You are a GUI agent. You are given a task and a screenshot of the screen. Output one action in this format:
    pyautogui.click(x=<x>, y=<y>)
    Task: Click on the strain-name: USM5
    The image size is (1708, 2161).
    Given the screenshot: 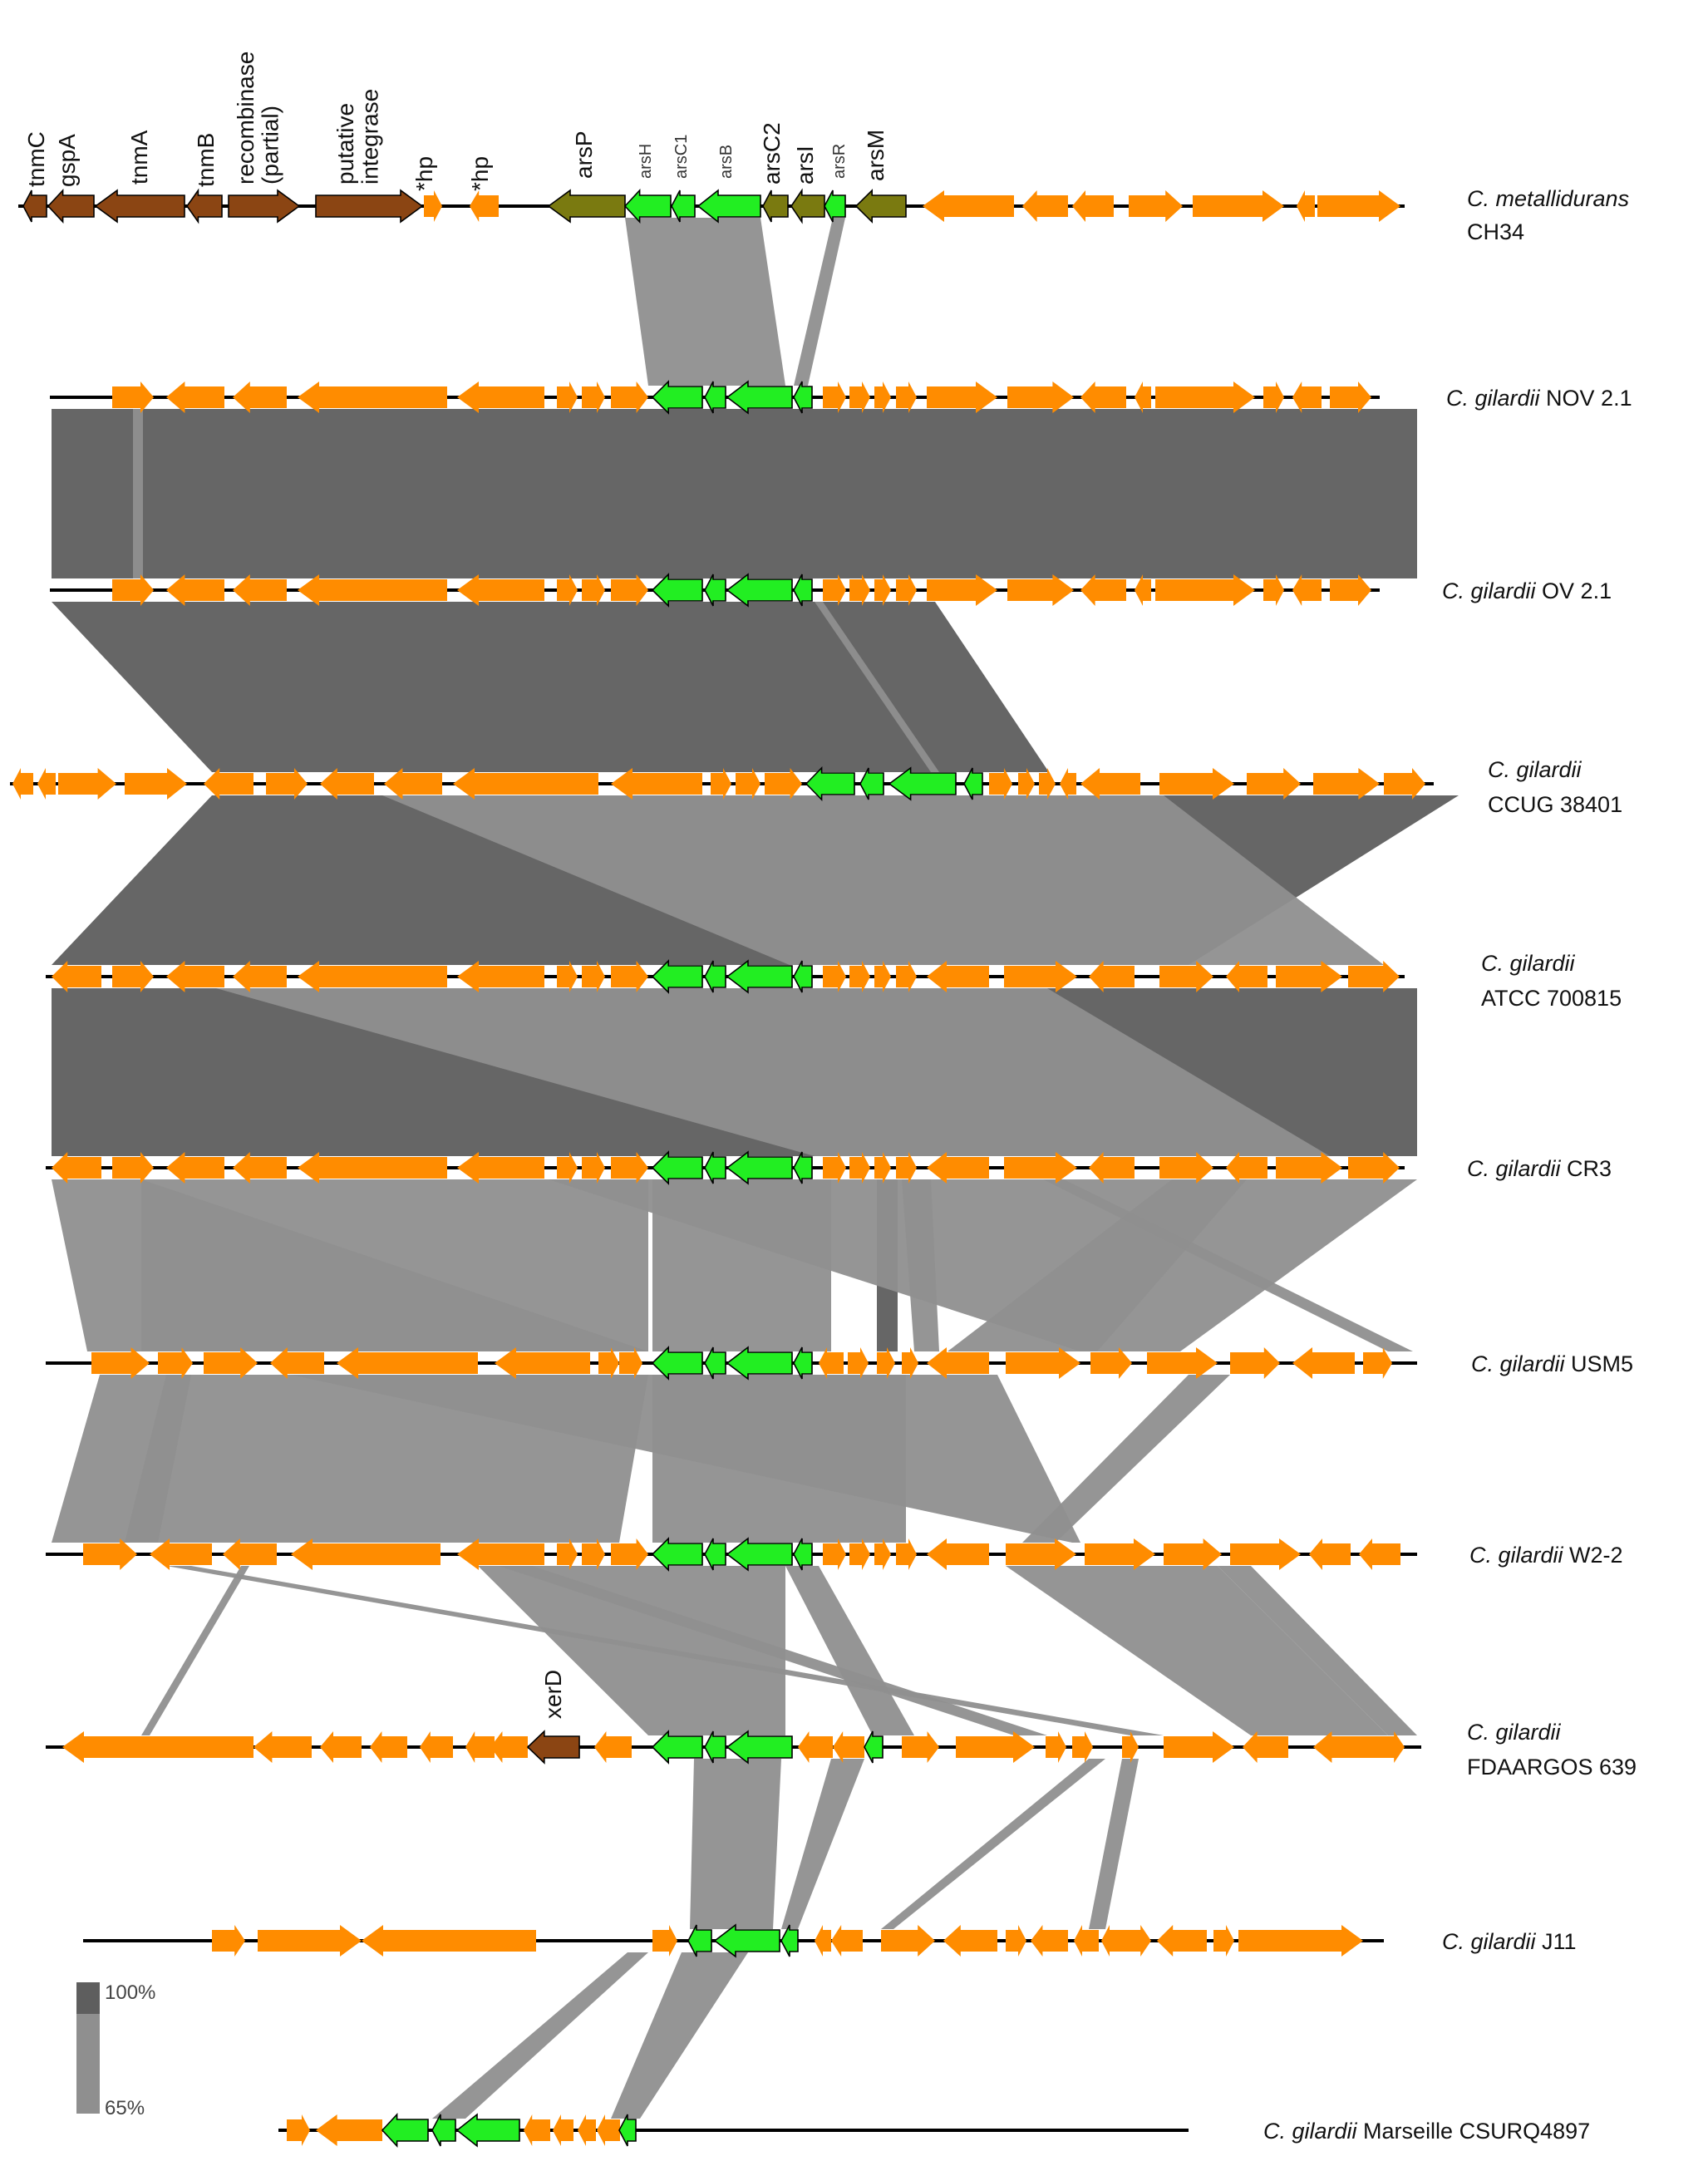 What is the action you would take?
    pyautogui.click(x=1599, y=1364)
    